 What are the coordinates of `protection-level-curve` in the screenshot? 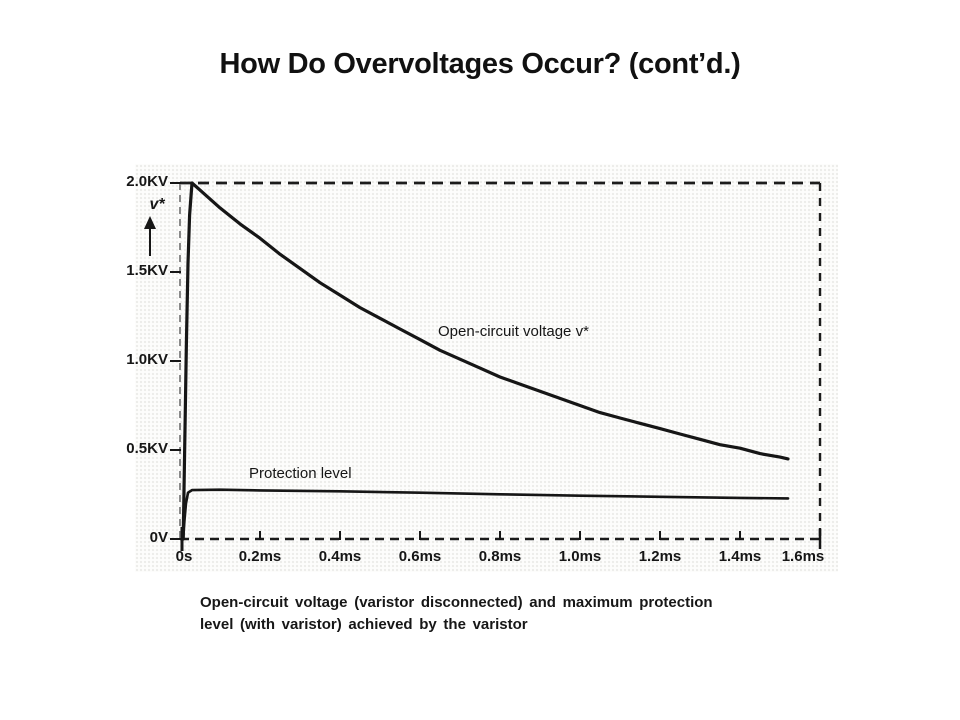 It's located at (485, 514).